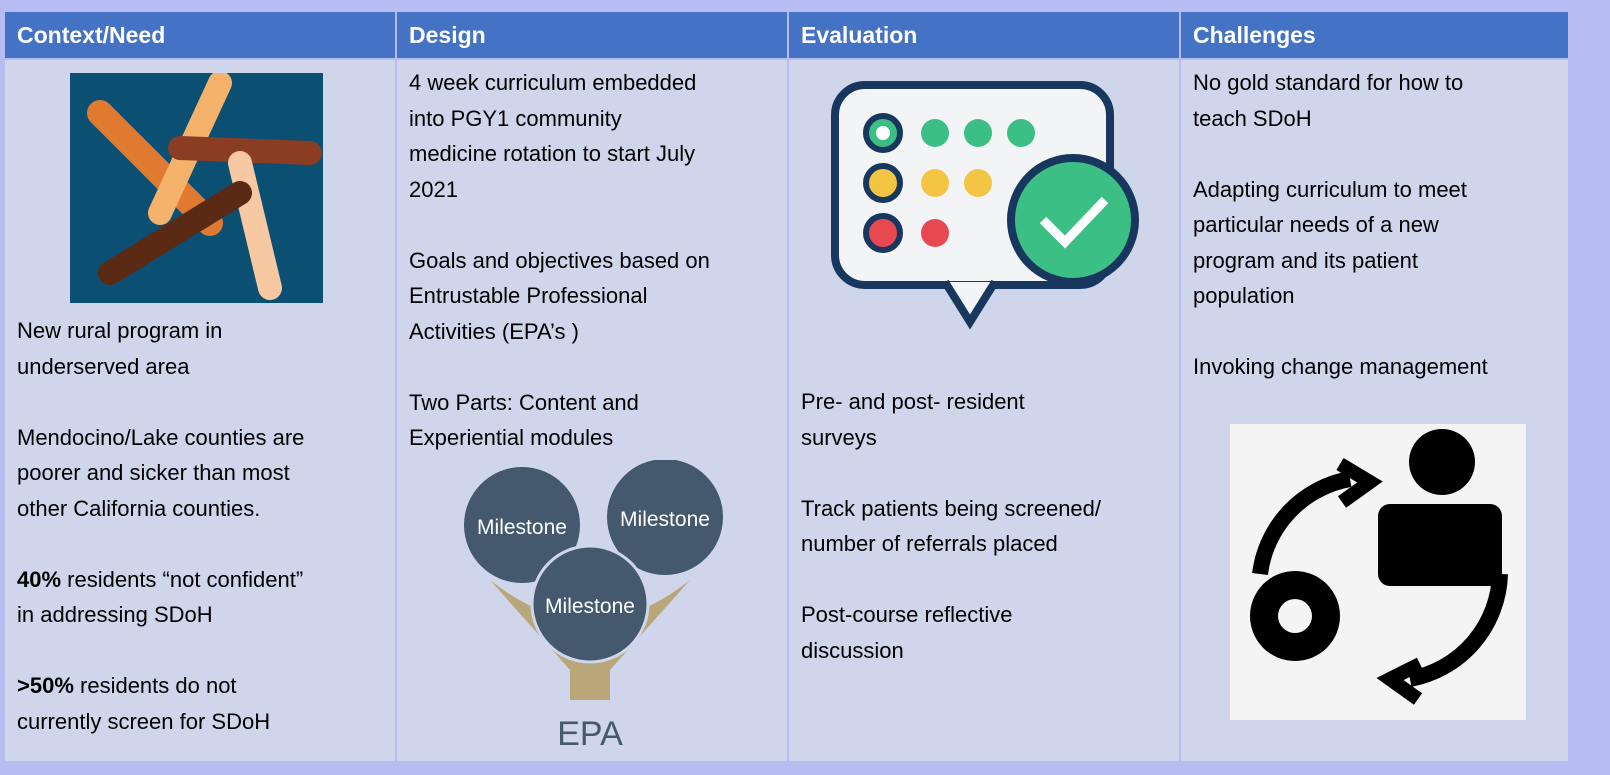 This screenshot has height=775, width=1610. Describe the element at coordinates (951, 508) in the screenshot. I see `text-line: Track patients being screened/` at that location.